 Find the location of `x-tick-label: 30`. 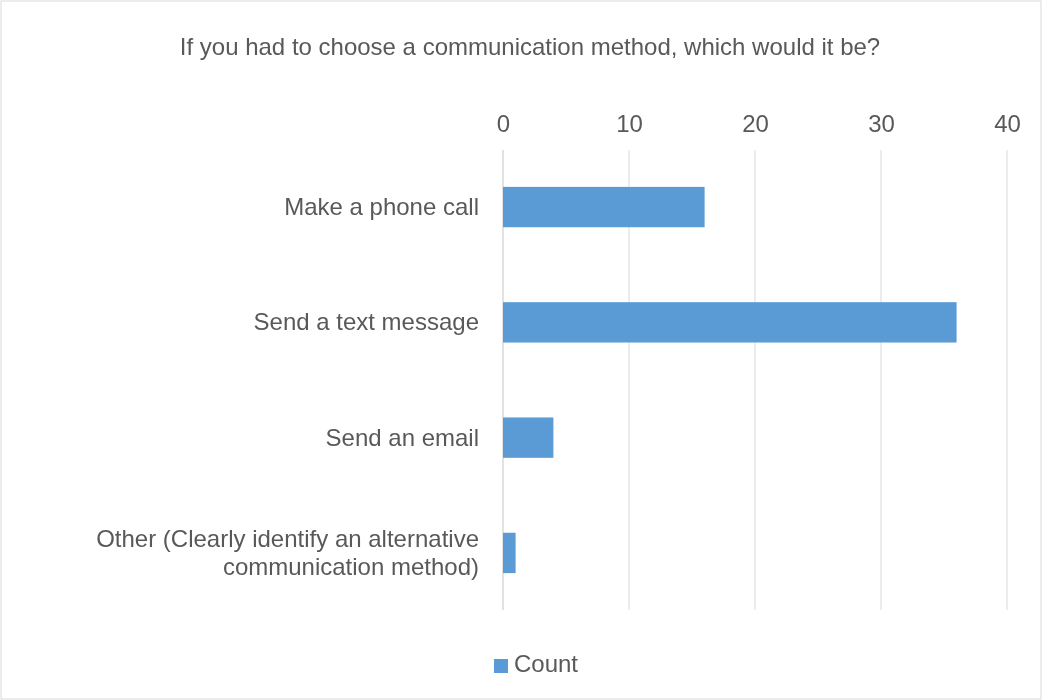

x-tick-label: 30 is located at coordinates (881, 123).